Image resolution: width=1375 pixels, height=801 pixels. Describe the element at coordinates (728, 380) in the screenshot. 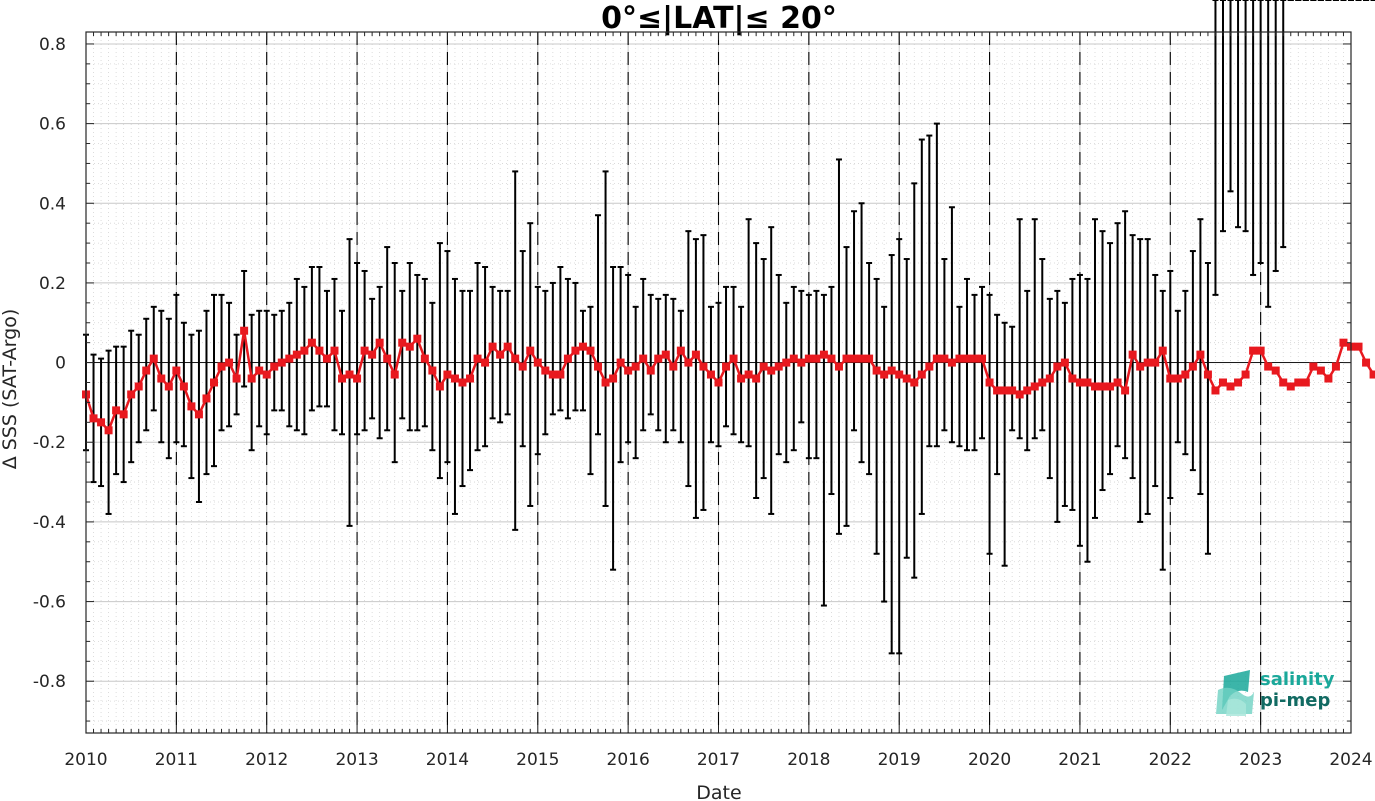

I see `series-layer` at that location.